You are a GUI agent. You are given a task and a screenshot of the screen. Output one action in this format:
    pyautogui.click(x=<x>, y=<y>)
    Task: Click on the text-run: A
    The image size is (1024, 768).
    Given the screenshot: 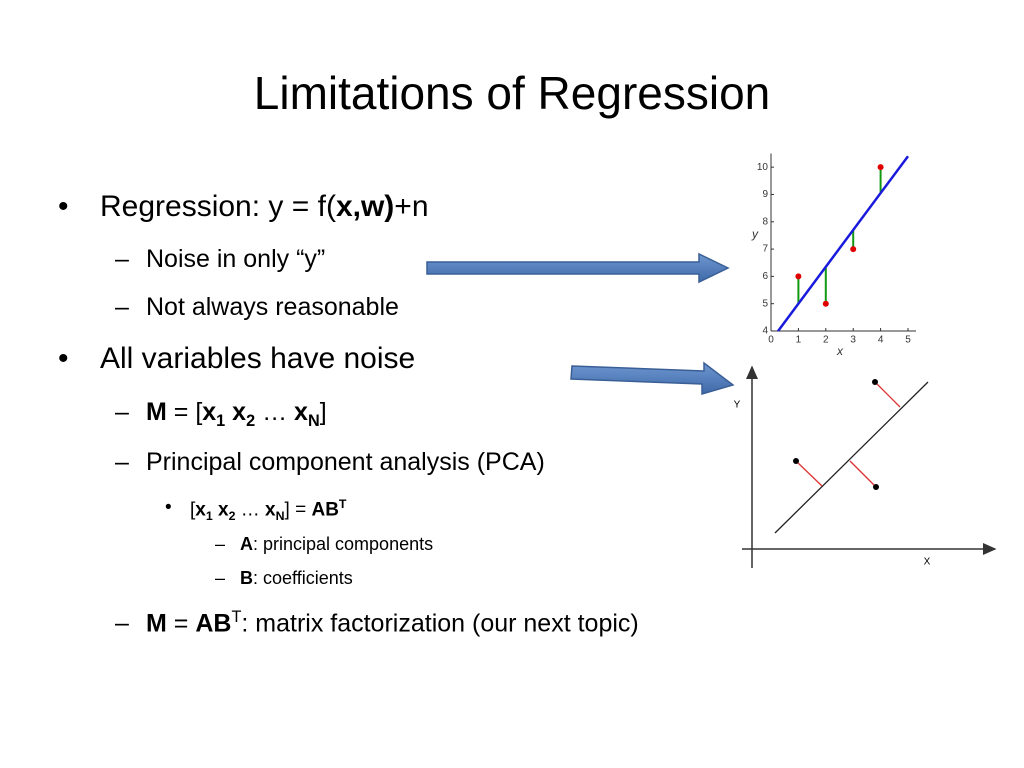 What is the action you would take?
    pyautogui.click(x=246, y=543)
    